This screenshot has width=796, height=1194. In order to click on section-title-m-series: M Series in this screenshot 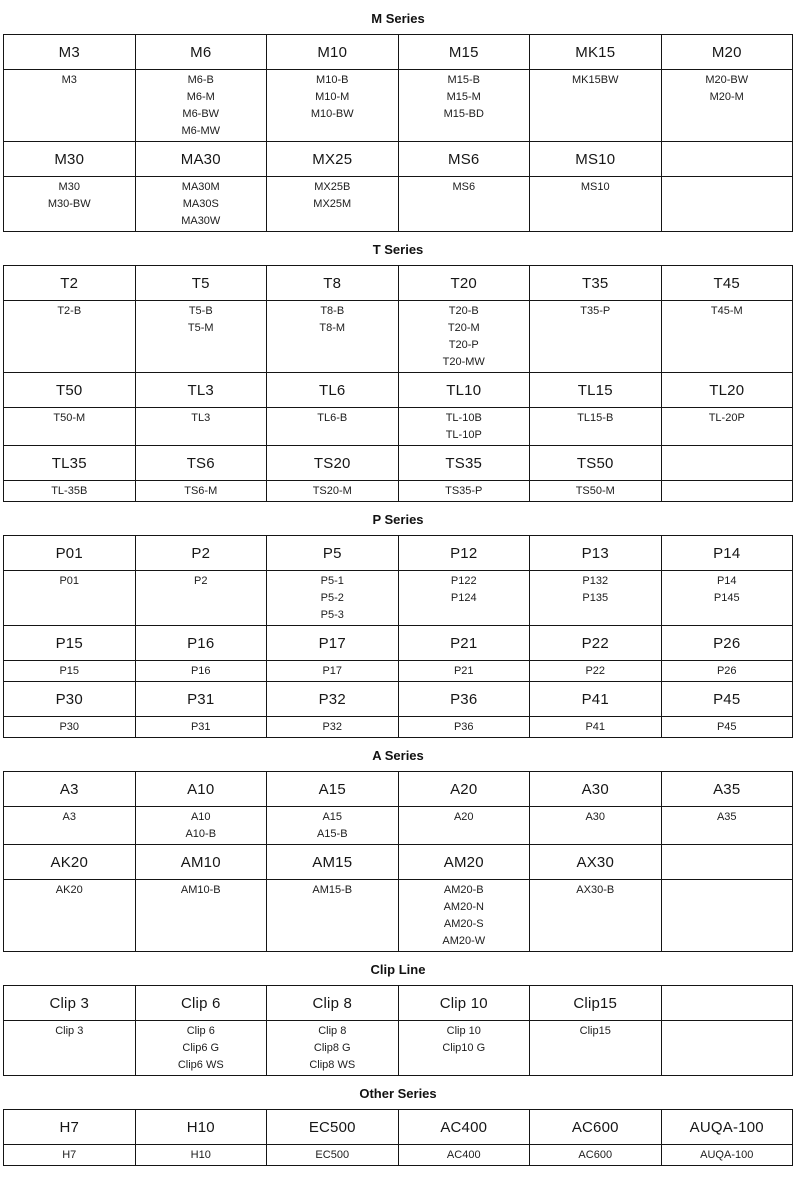, I will do `click(398, 18)`.